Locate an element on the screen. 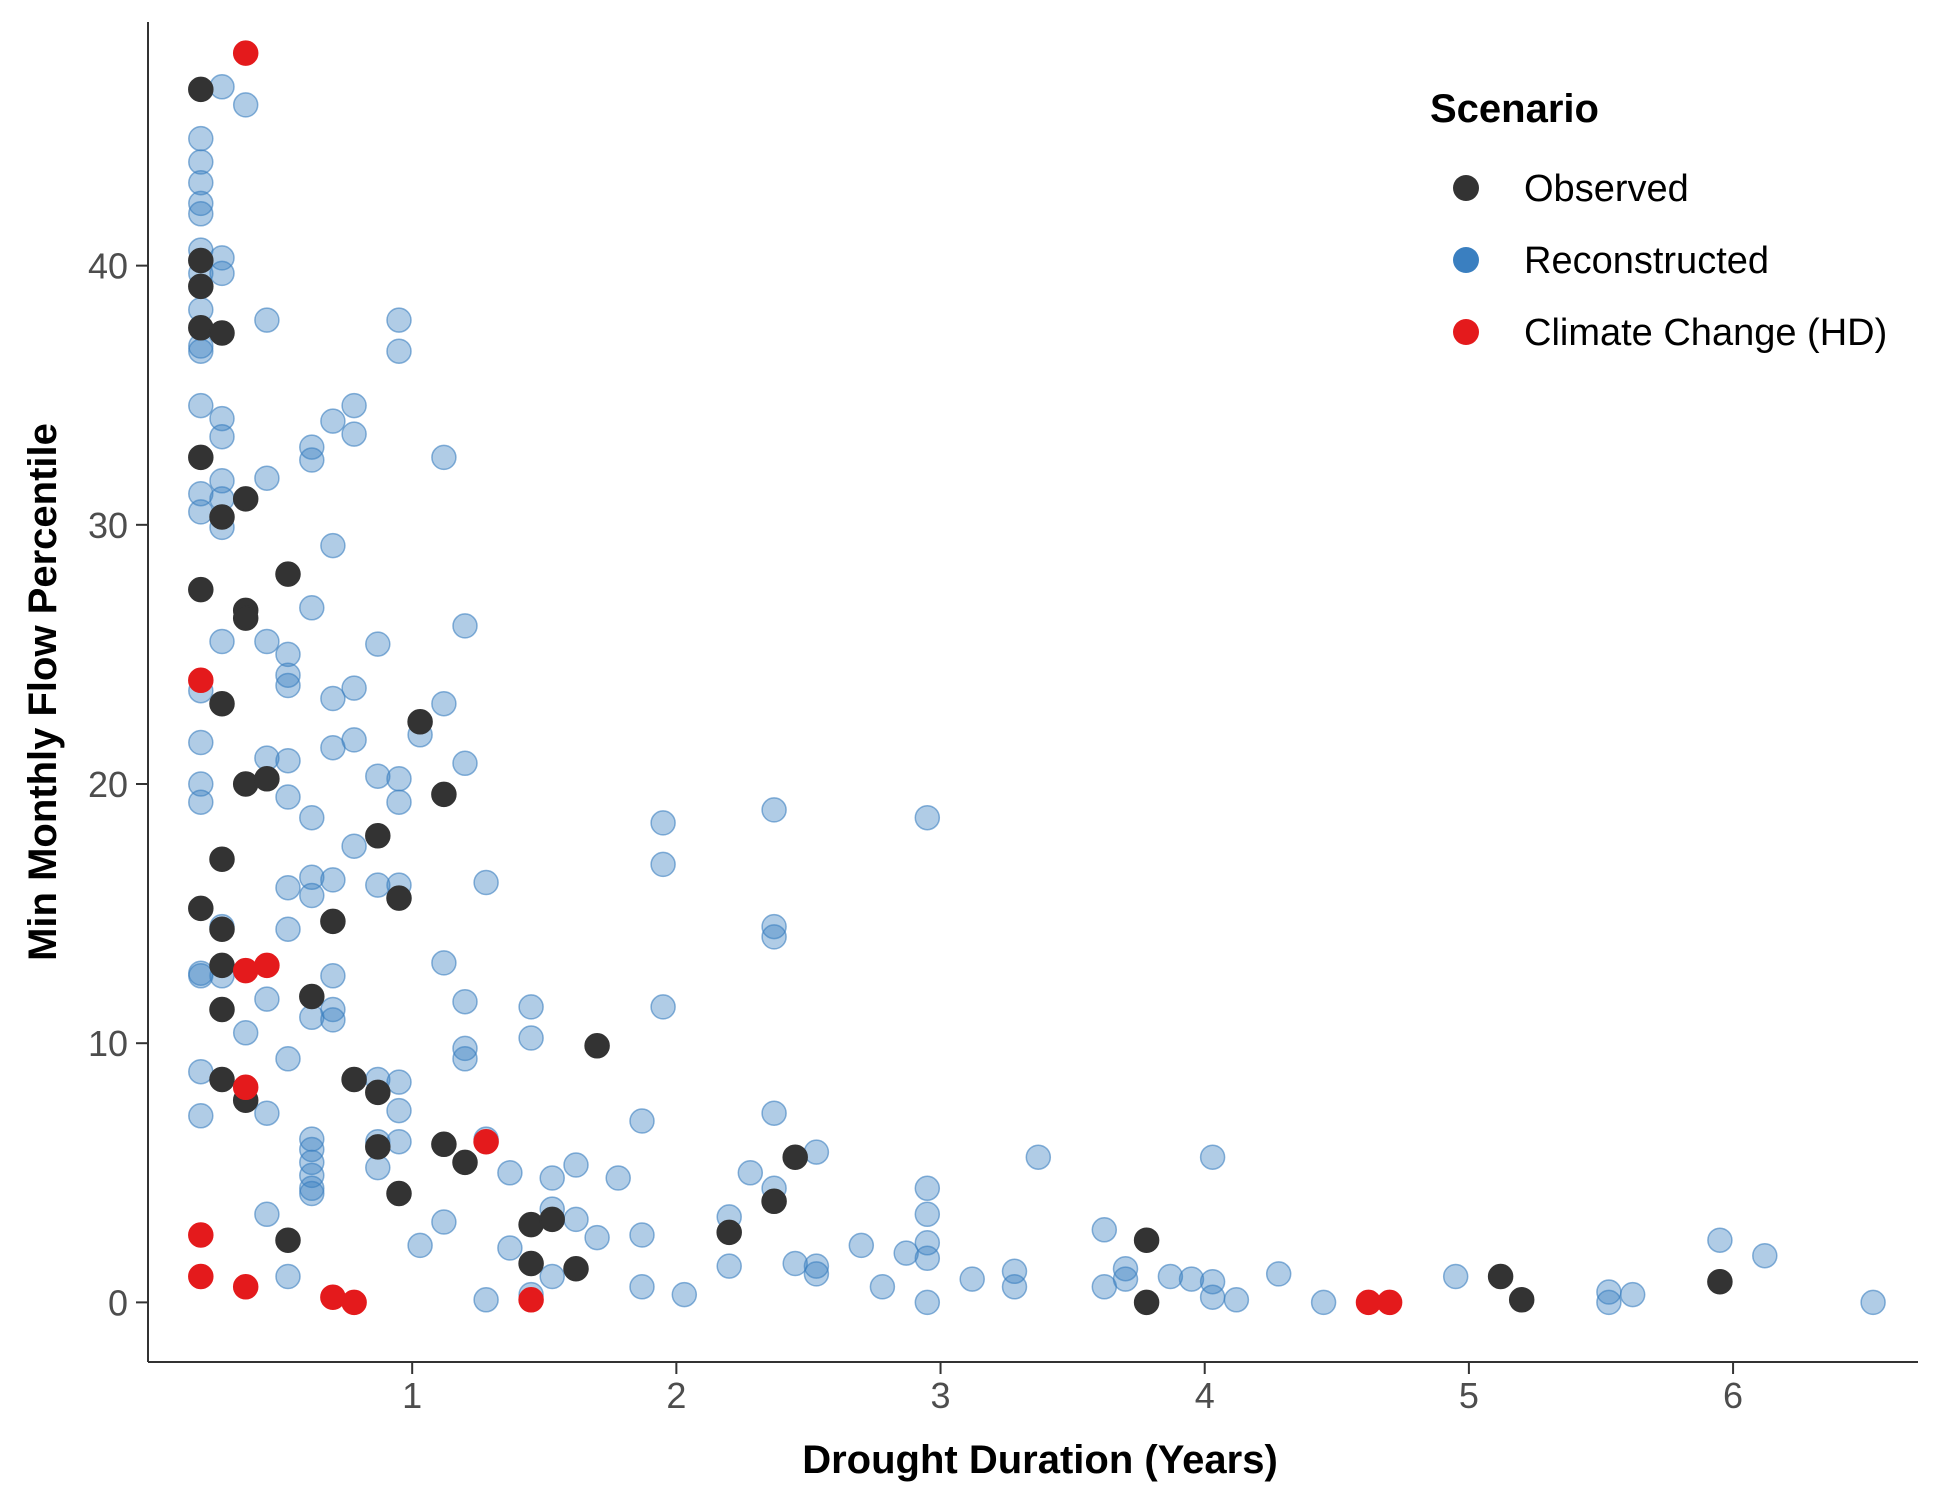  legend-key is located at coordinates (1466, 332).